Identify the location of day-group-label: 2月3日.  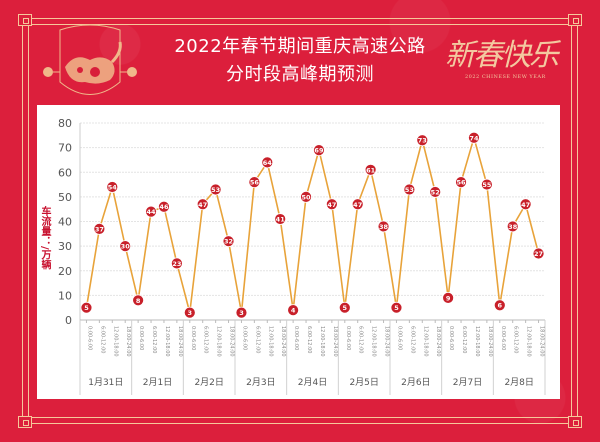
(260, 382).